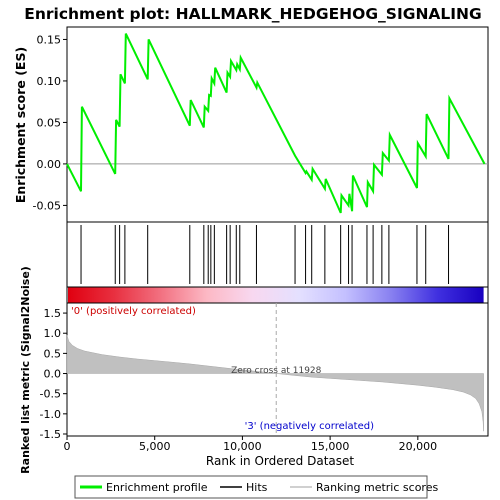  What do you see at coordinates (157, 487) in the screenshot?
I see `legend-label: Enrichment profile` at bounding box center [157, 487].